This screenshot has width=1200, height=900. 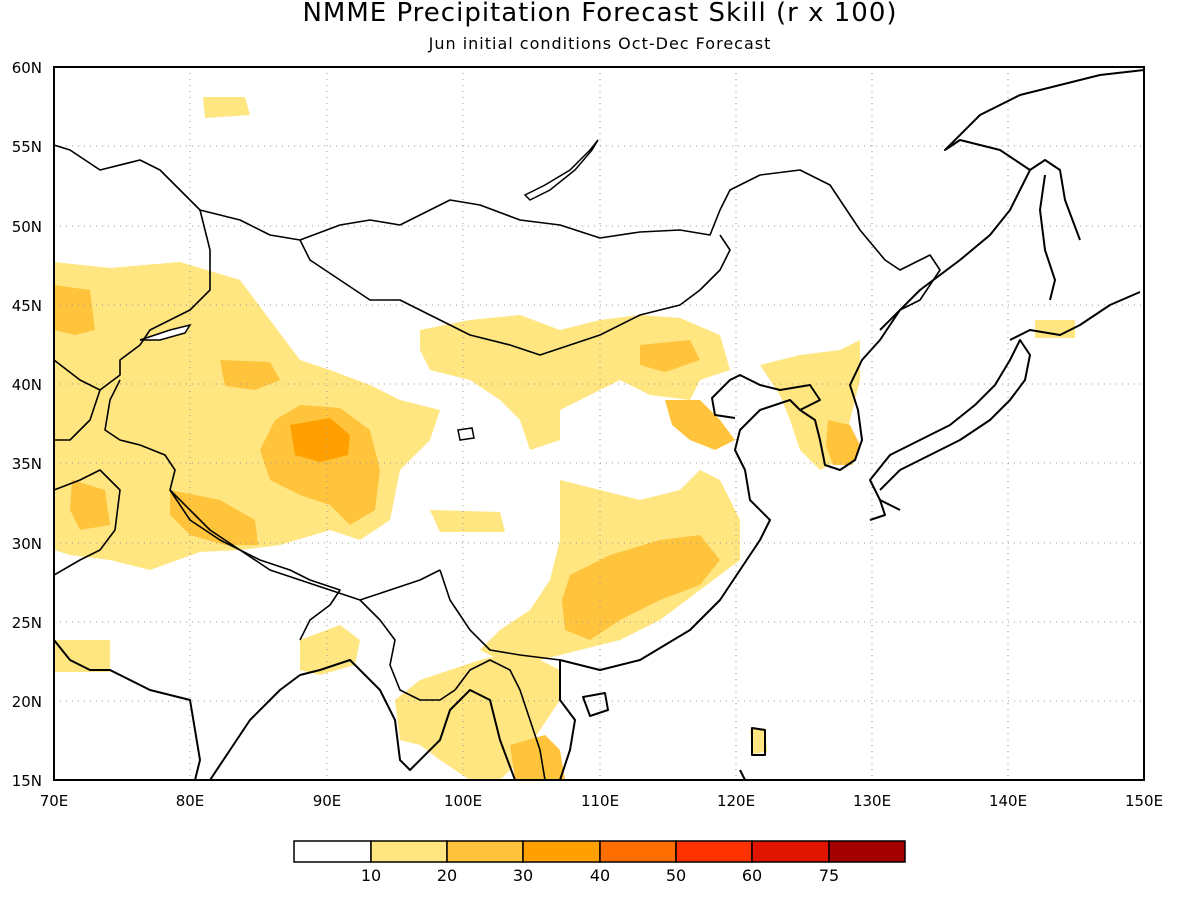 What do you see at coordinates (1144, 801) in the screenshot?
I see `x-tick-label: 150E` at bounding box center [1144, 801].